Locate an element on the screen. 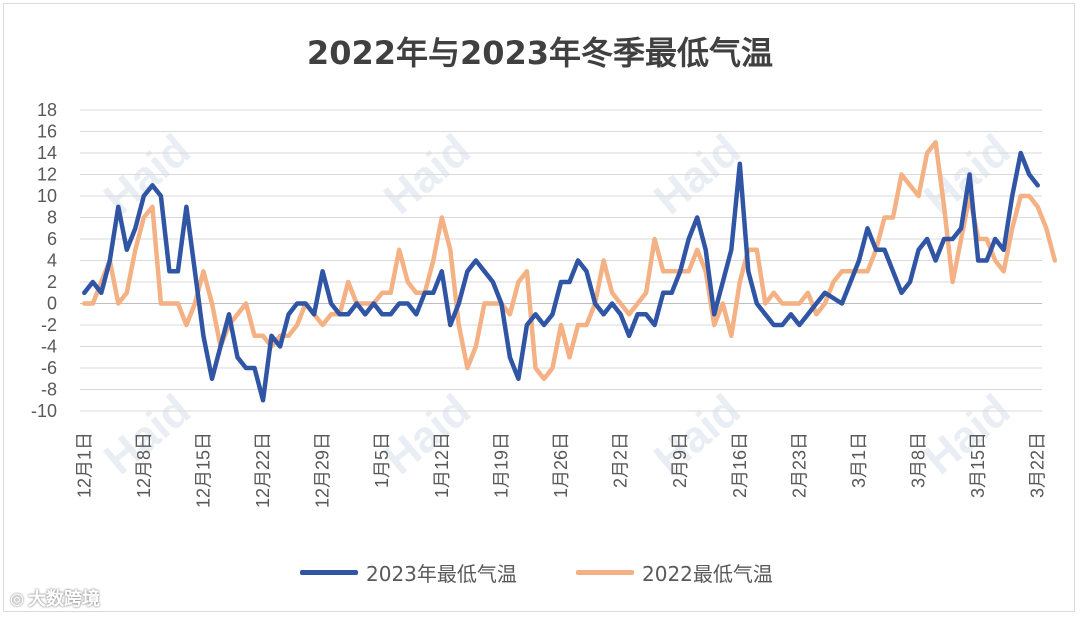 This screenshot has width=1080, height=617. x-tick-label: 3月1日 is located at coordinates (859, 460).